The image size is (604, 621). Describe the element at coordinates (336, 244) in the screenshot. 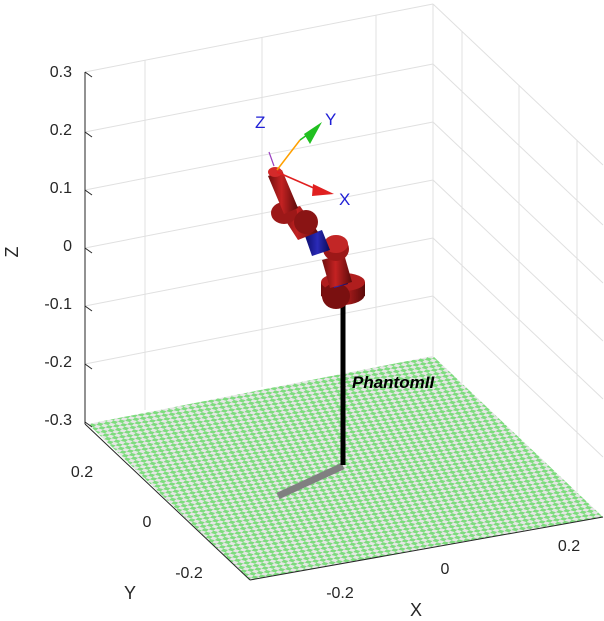

I see `joint-2-cap` at that location.